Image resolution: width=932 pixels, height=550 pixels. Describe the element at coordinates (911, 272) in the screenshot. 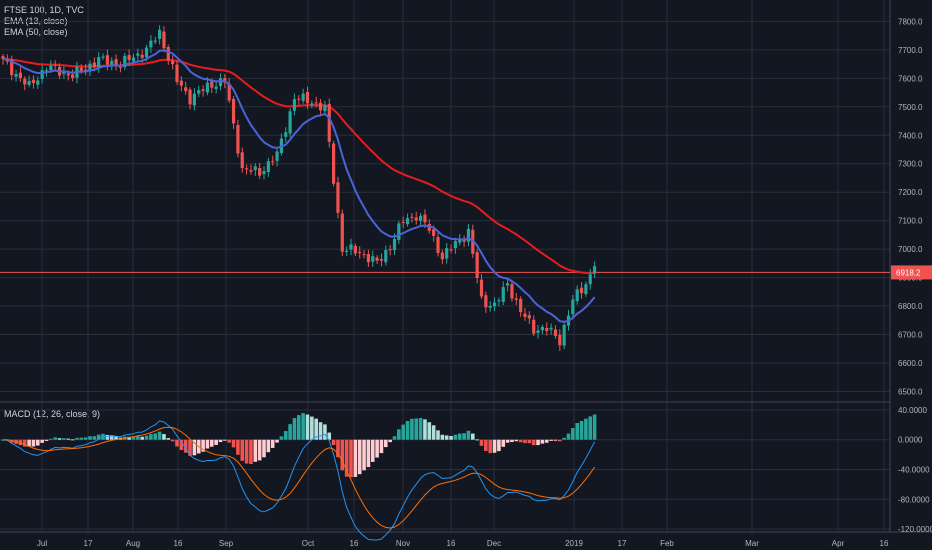

I see `last-price-badge` at that location.